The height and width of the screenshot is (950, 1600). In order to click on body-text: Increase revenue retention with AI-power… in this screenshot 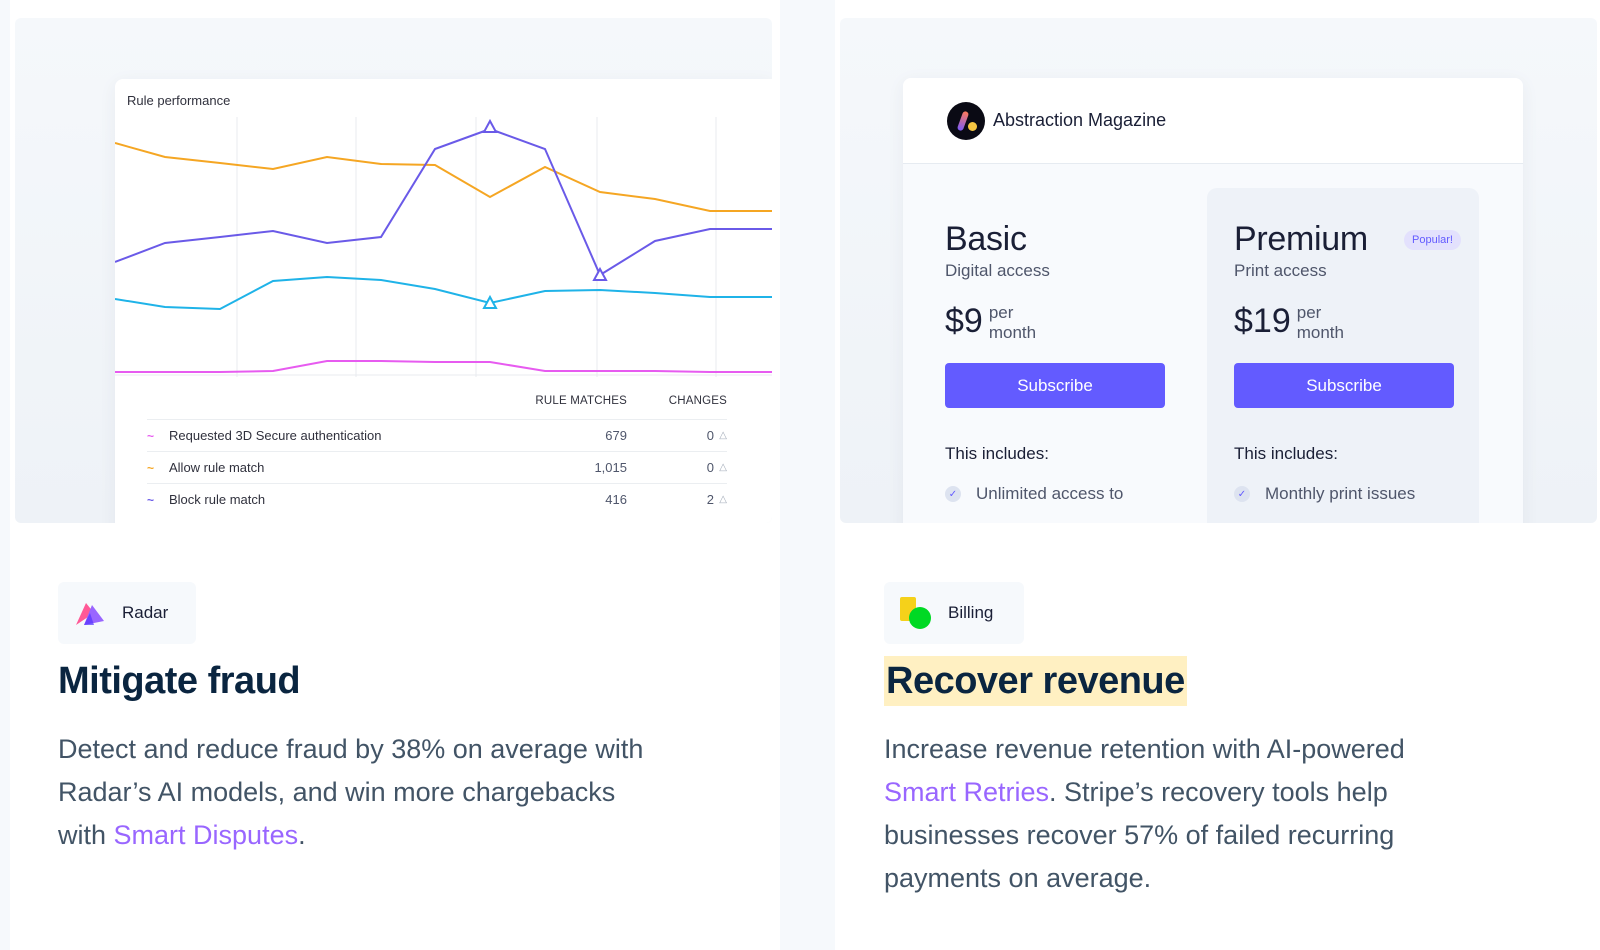, I will do `click(1164, 814)`.